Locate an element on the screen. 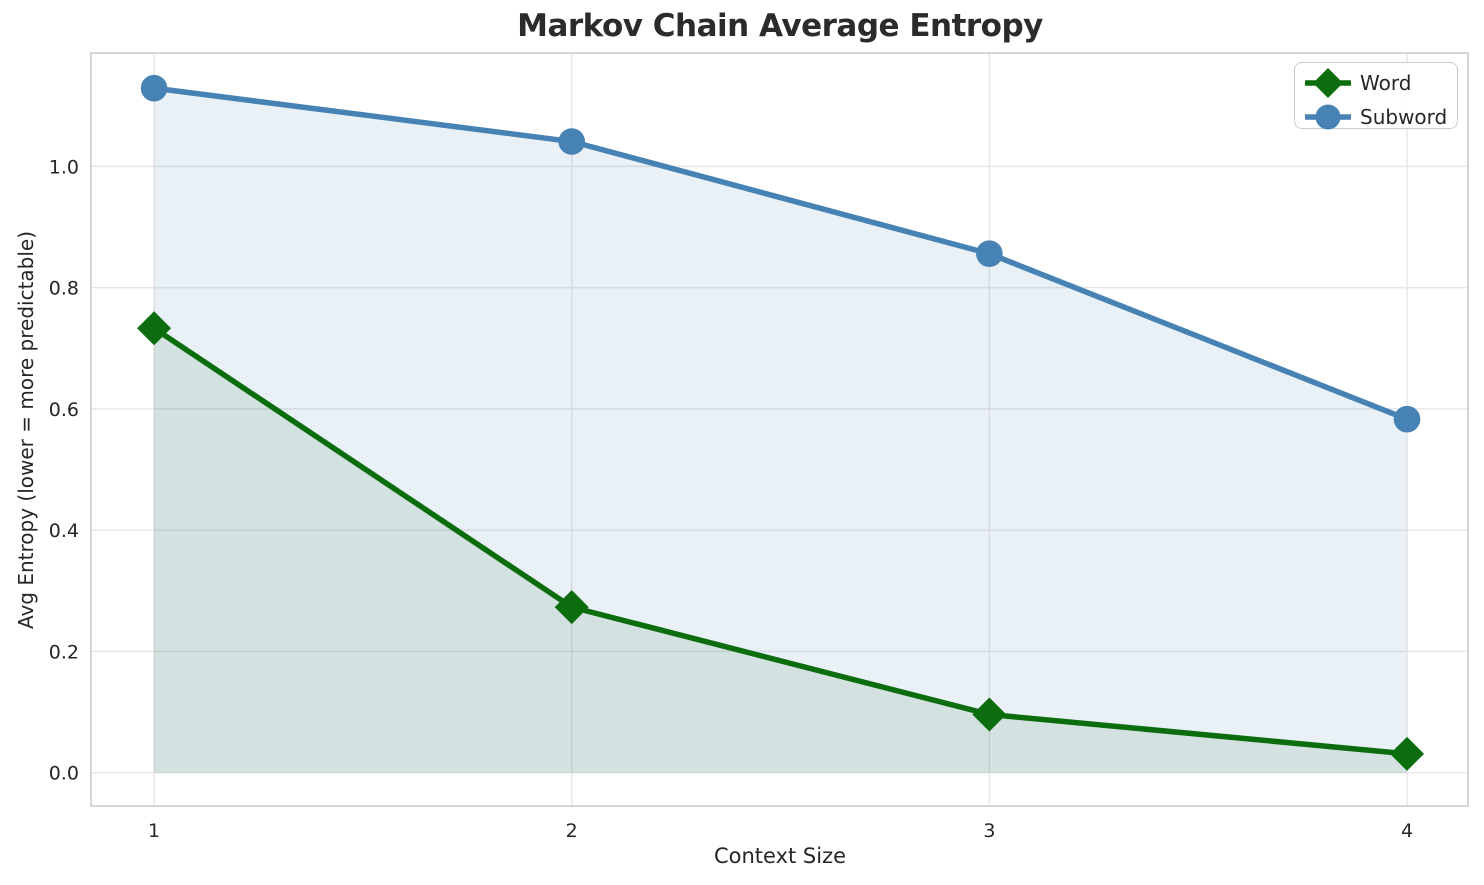 The height and width of the screenshot is (885, 1484). x-tick-label: 3 is located at coordinates (989, 831).